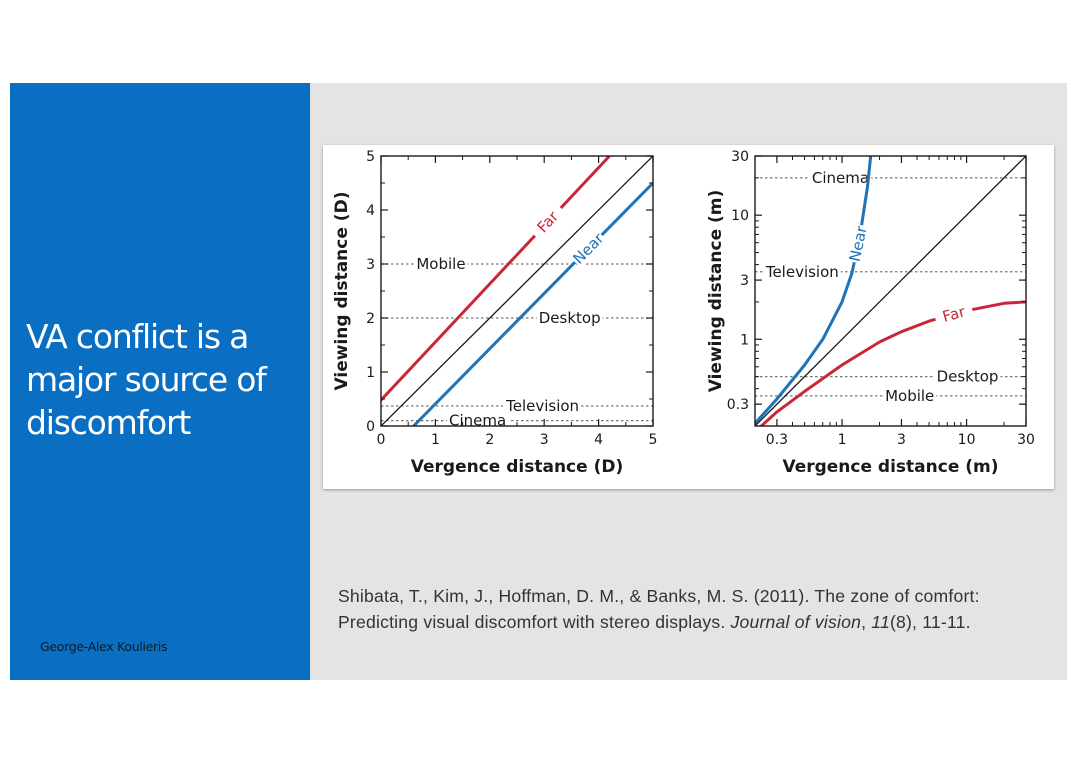  I want to click on author-name: George-Alex Koulieris, so click(104, 646).